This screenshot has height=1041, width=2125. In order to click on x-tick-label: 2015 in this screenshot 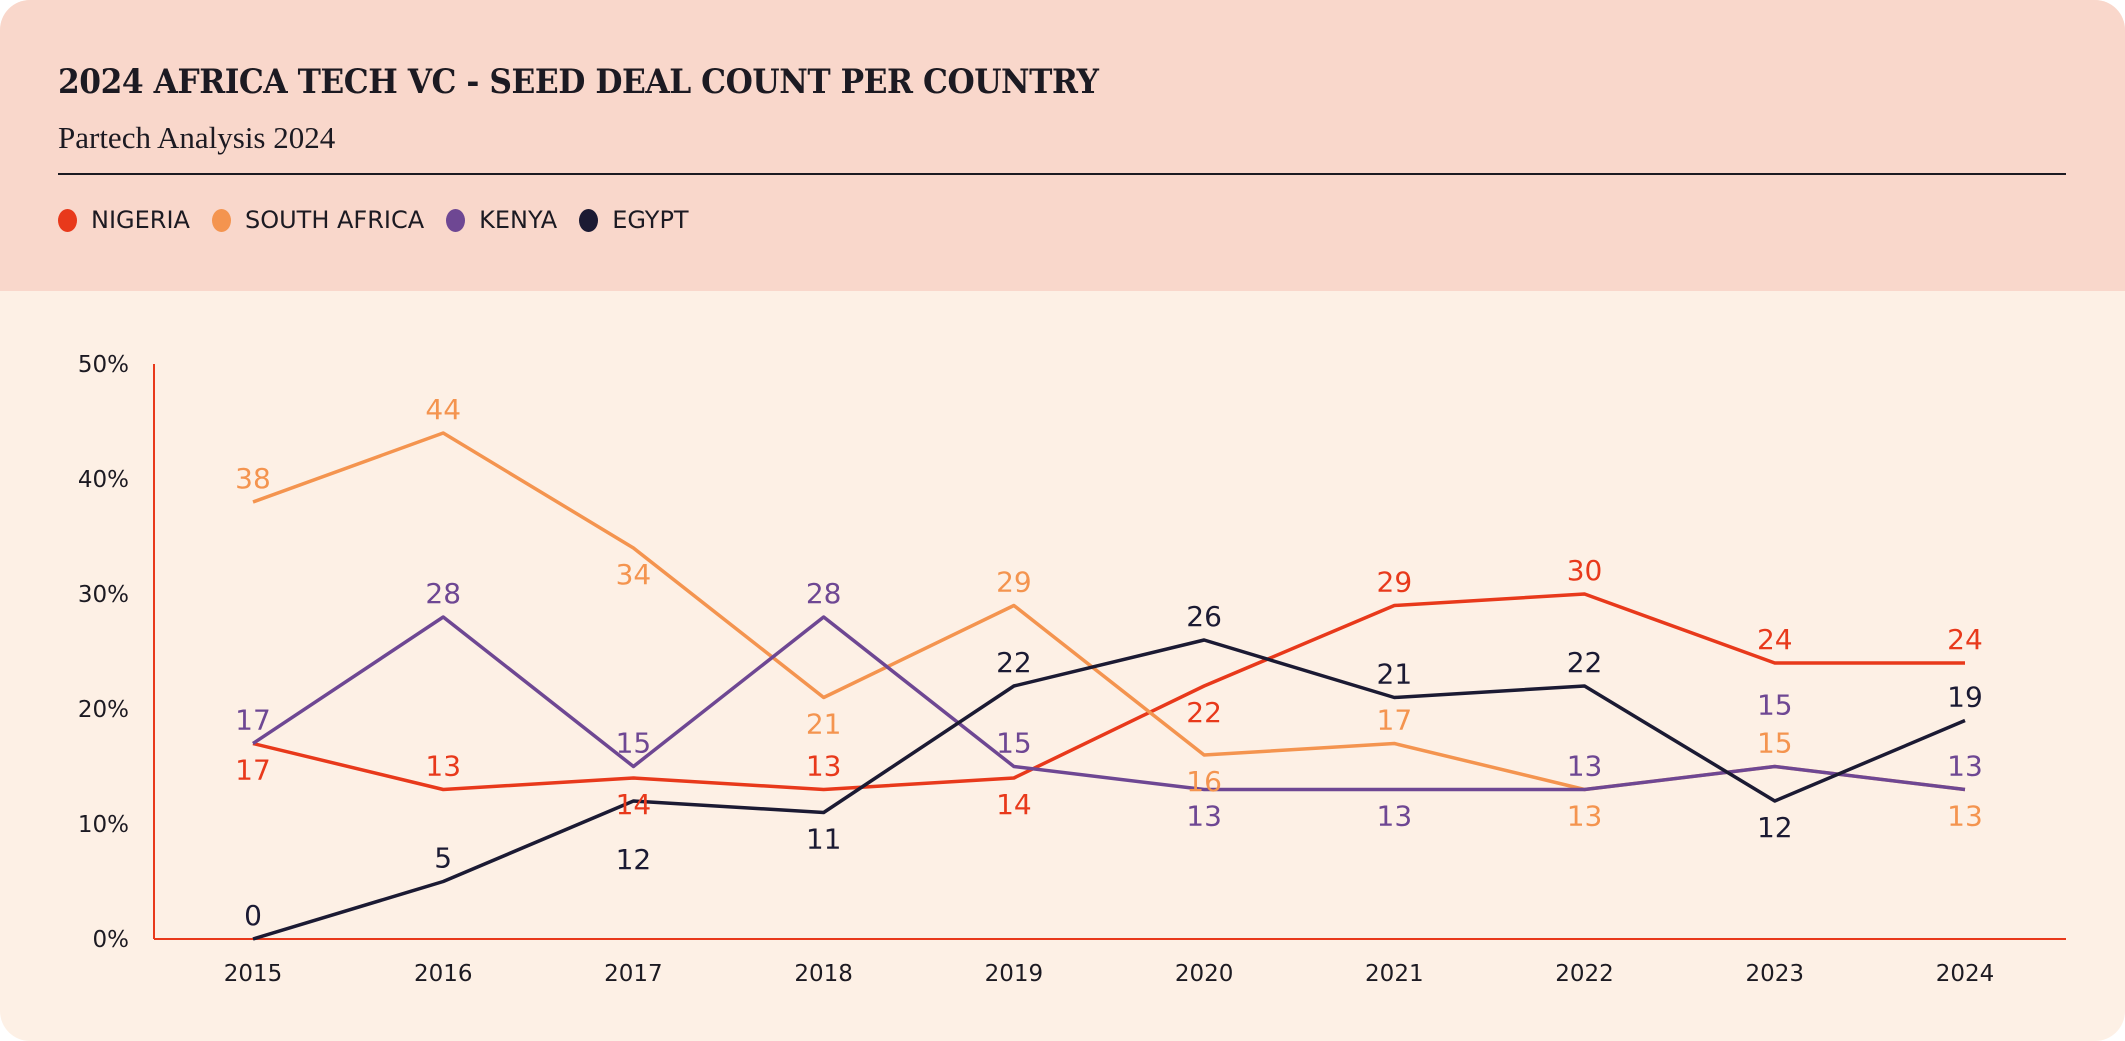, I will do `click(253, 974)`.